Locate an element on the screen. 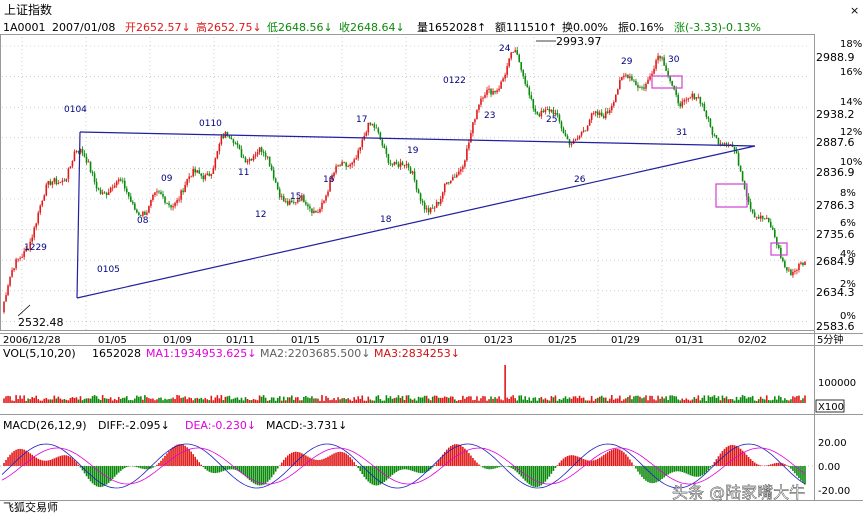  close-icon: × is located at coordinates (854, 10).